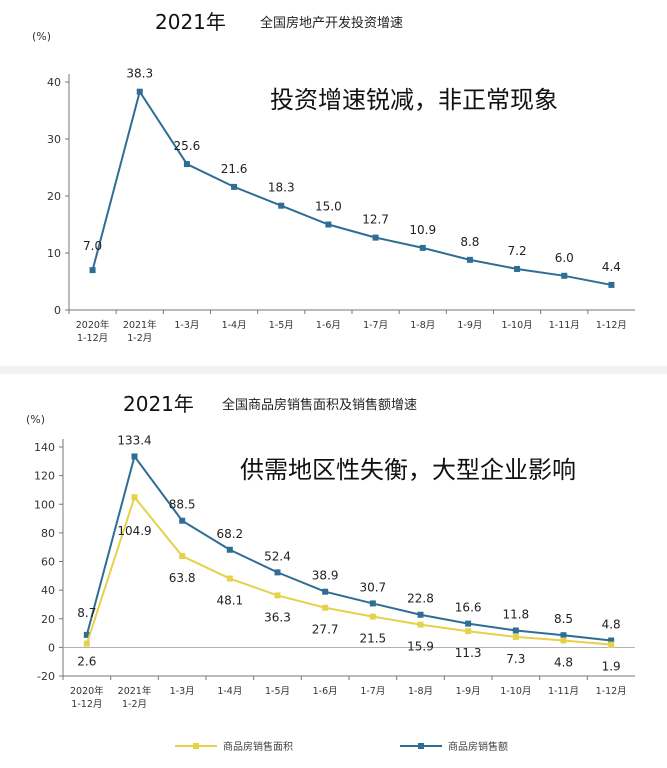  I want to click on data-label: 7.3, so click(515, 659).